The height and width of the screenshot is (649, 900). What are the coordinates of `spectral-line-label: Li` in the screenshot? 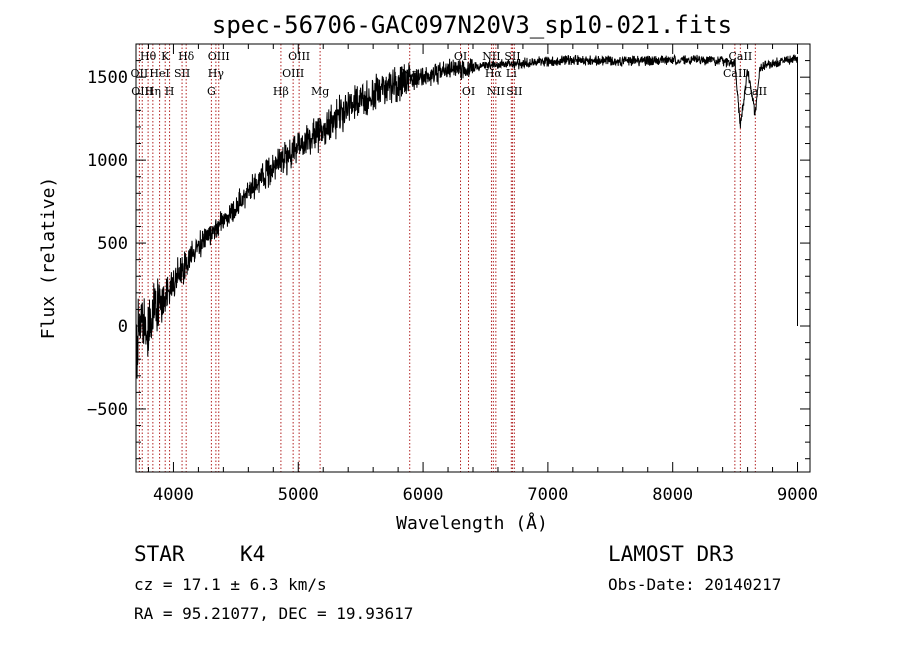 It's located at (511, 73).